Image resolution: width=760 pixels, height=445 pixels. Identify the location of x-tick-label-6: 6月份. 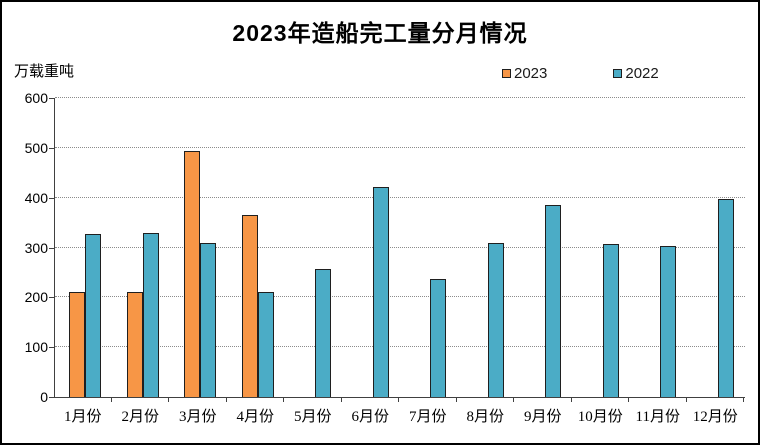
(370, 417).